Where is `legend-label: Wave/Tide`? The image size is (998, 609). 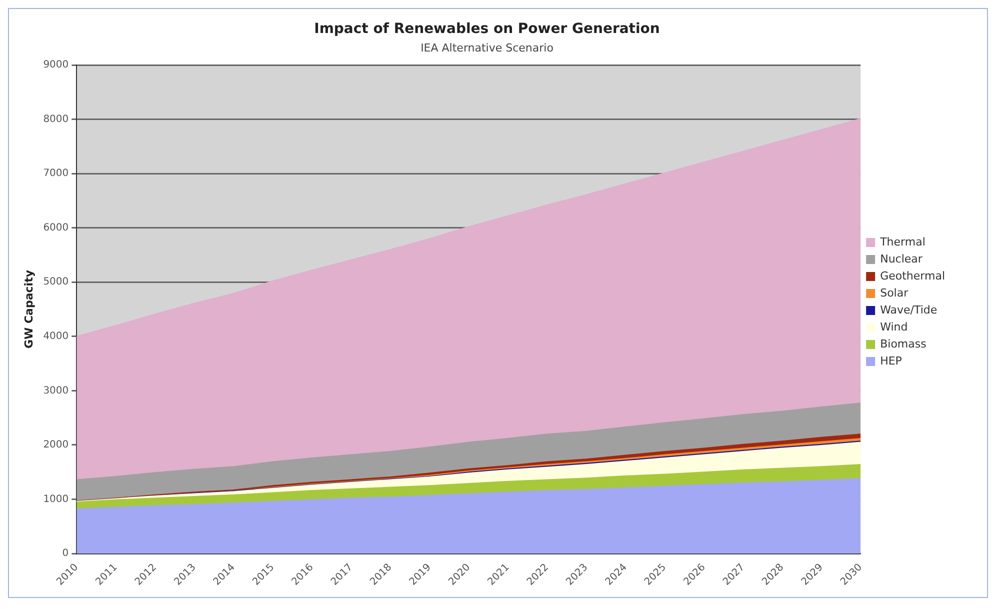
legend-label: Wave/Tide is located at coordinates (909, 309).